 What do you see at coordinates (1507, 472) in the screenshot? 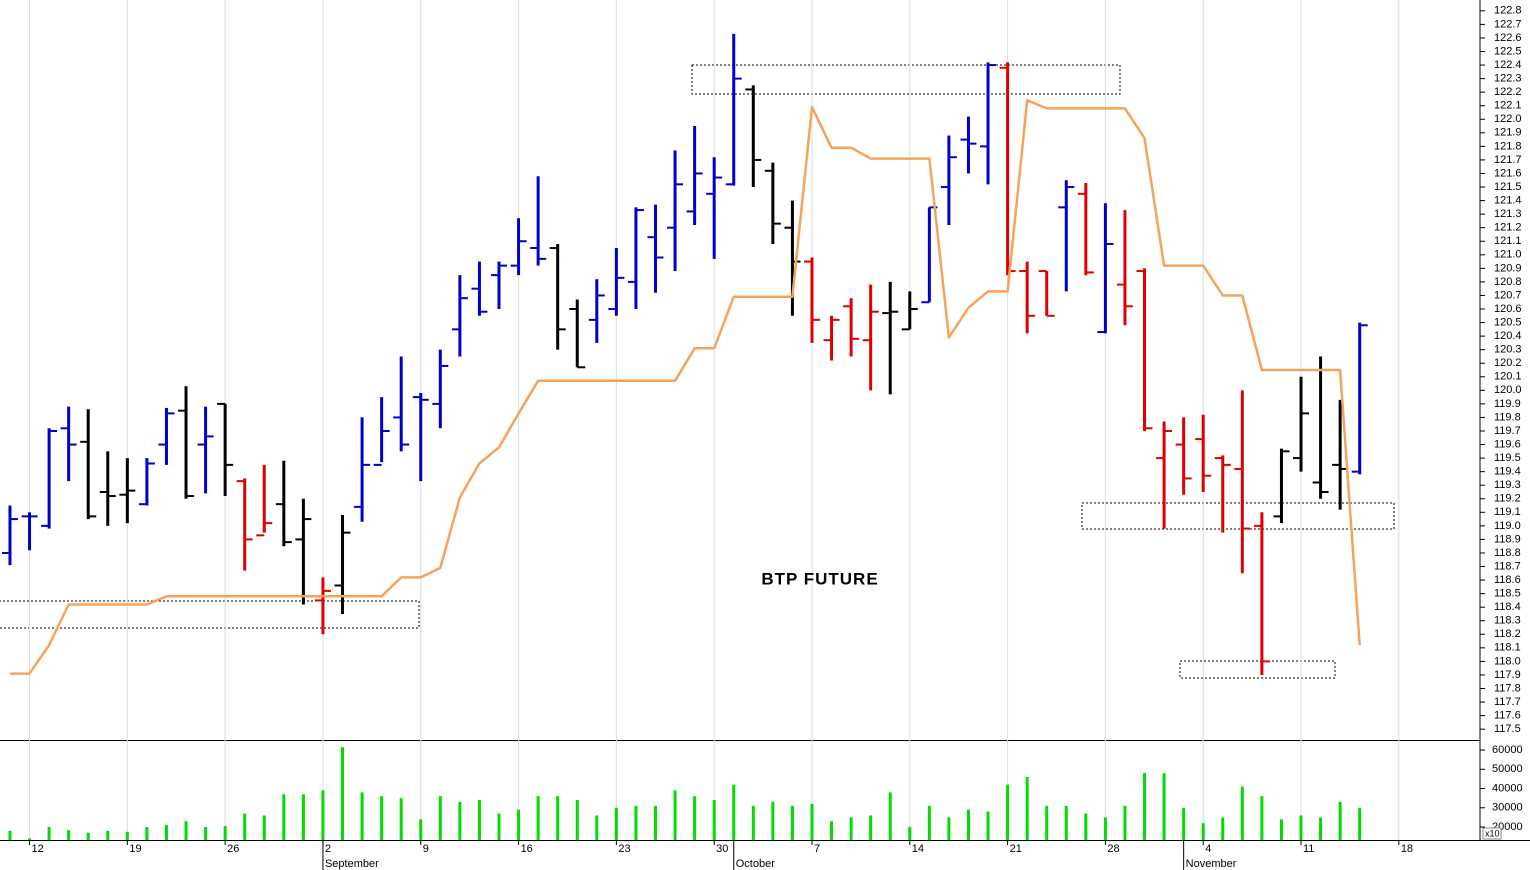
I see `y-tick-label: 119.4` at bounding box center [1507, 472].